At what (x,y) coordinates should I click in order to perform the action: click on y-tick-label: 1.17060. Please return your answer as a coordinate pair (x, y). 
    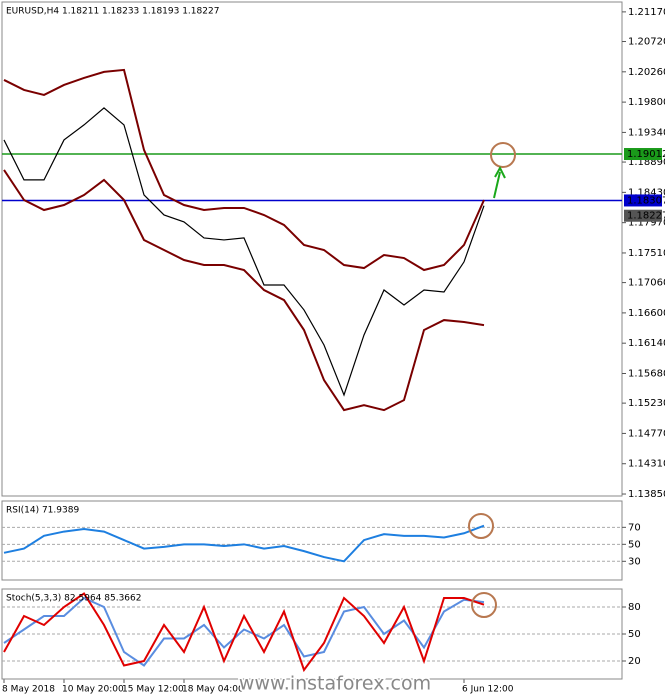
    Looking at the image, I should click on (646, 283).